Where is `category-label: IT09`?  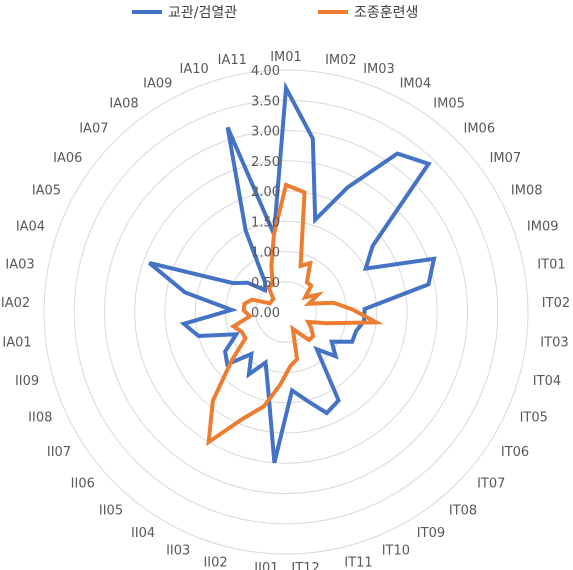
category-label: IT09 is located at coordinates (431, 533).